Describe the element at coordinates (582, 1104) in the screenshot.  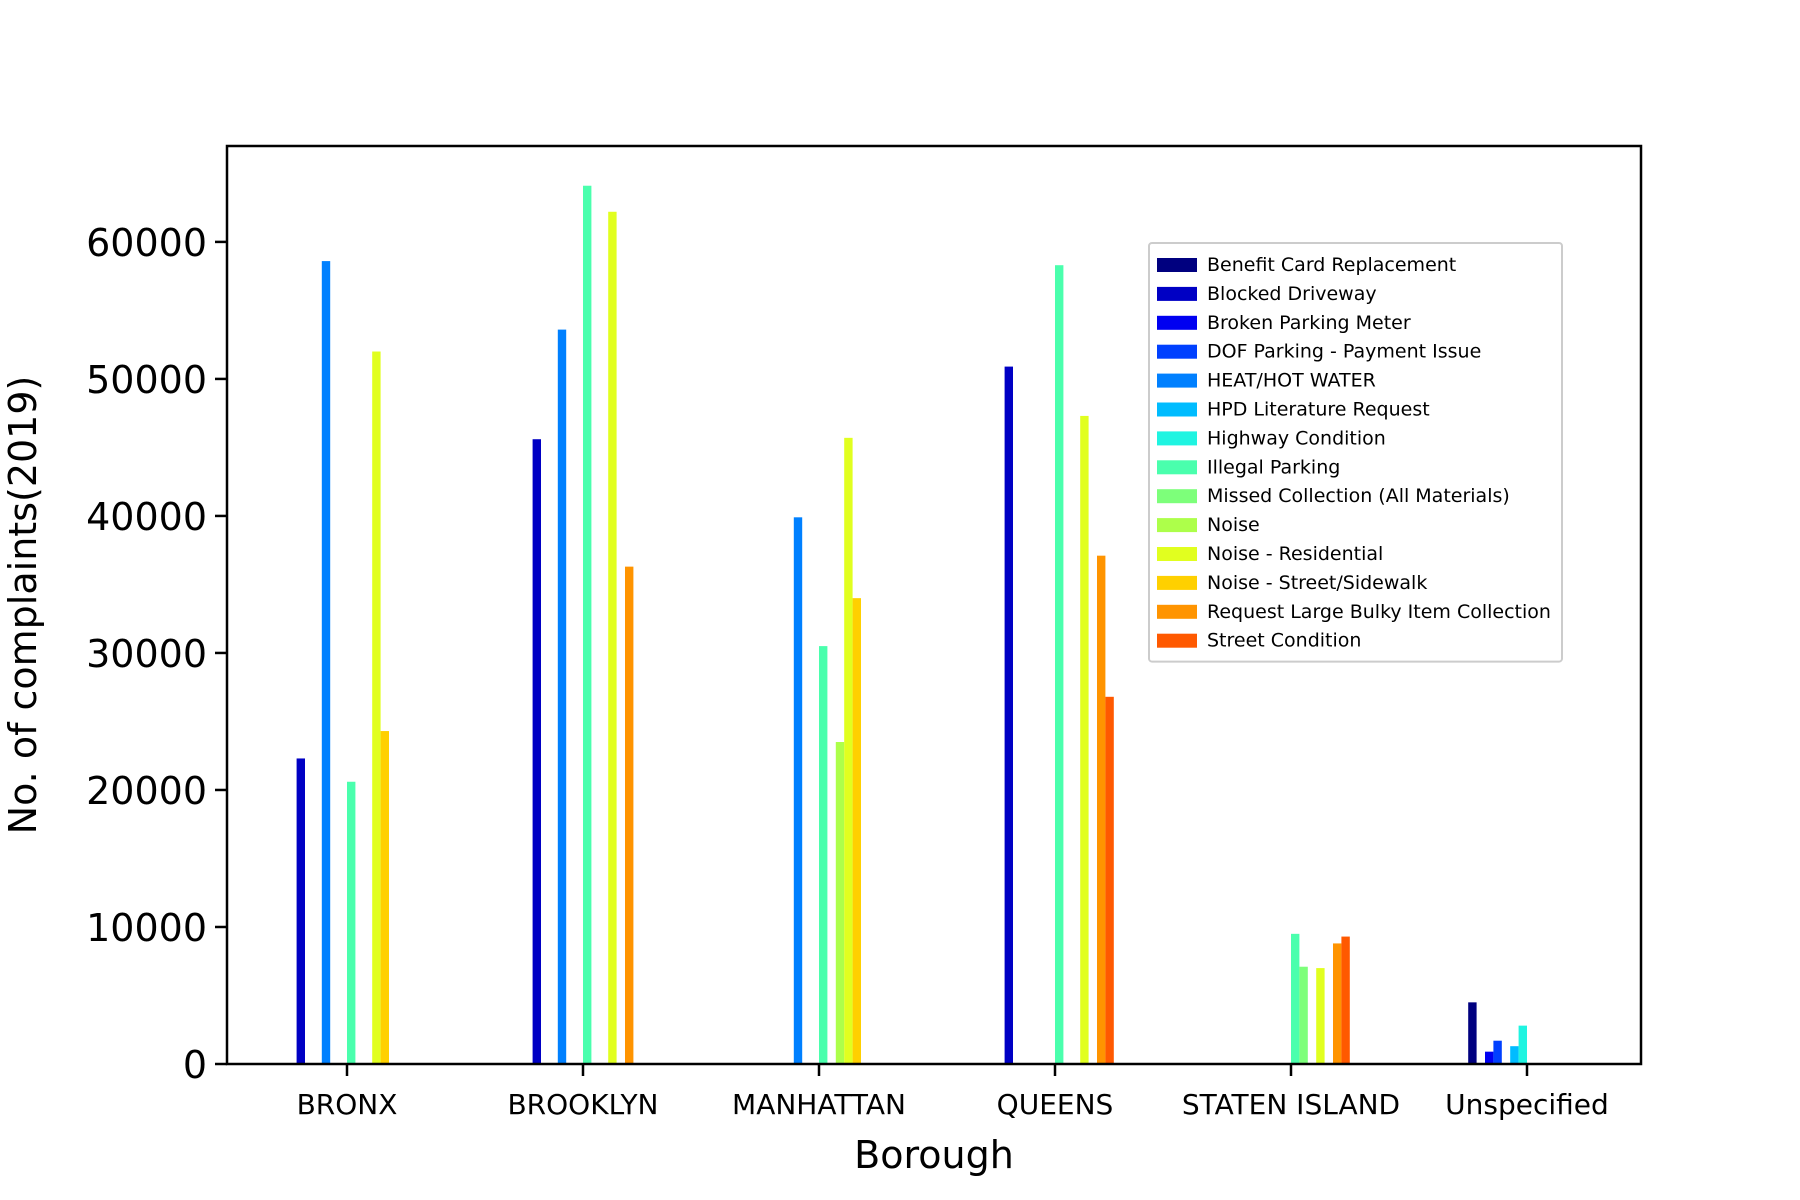
I see `x-tick-label: BROOKLYN` at that location.